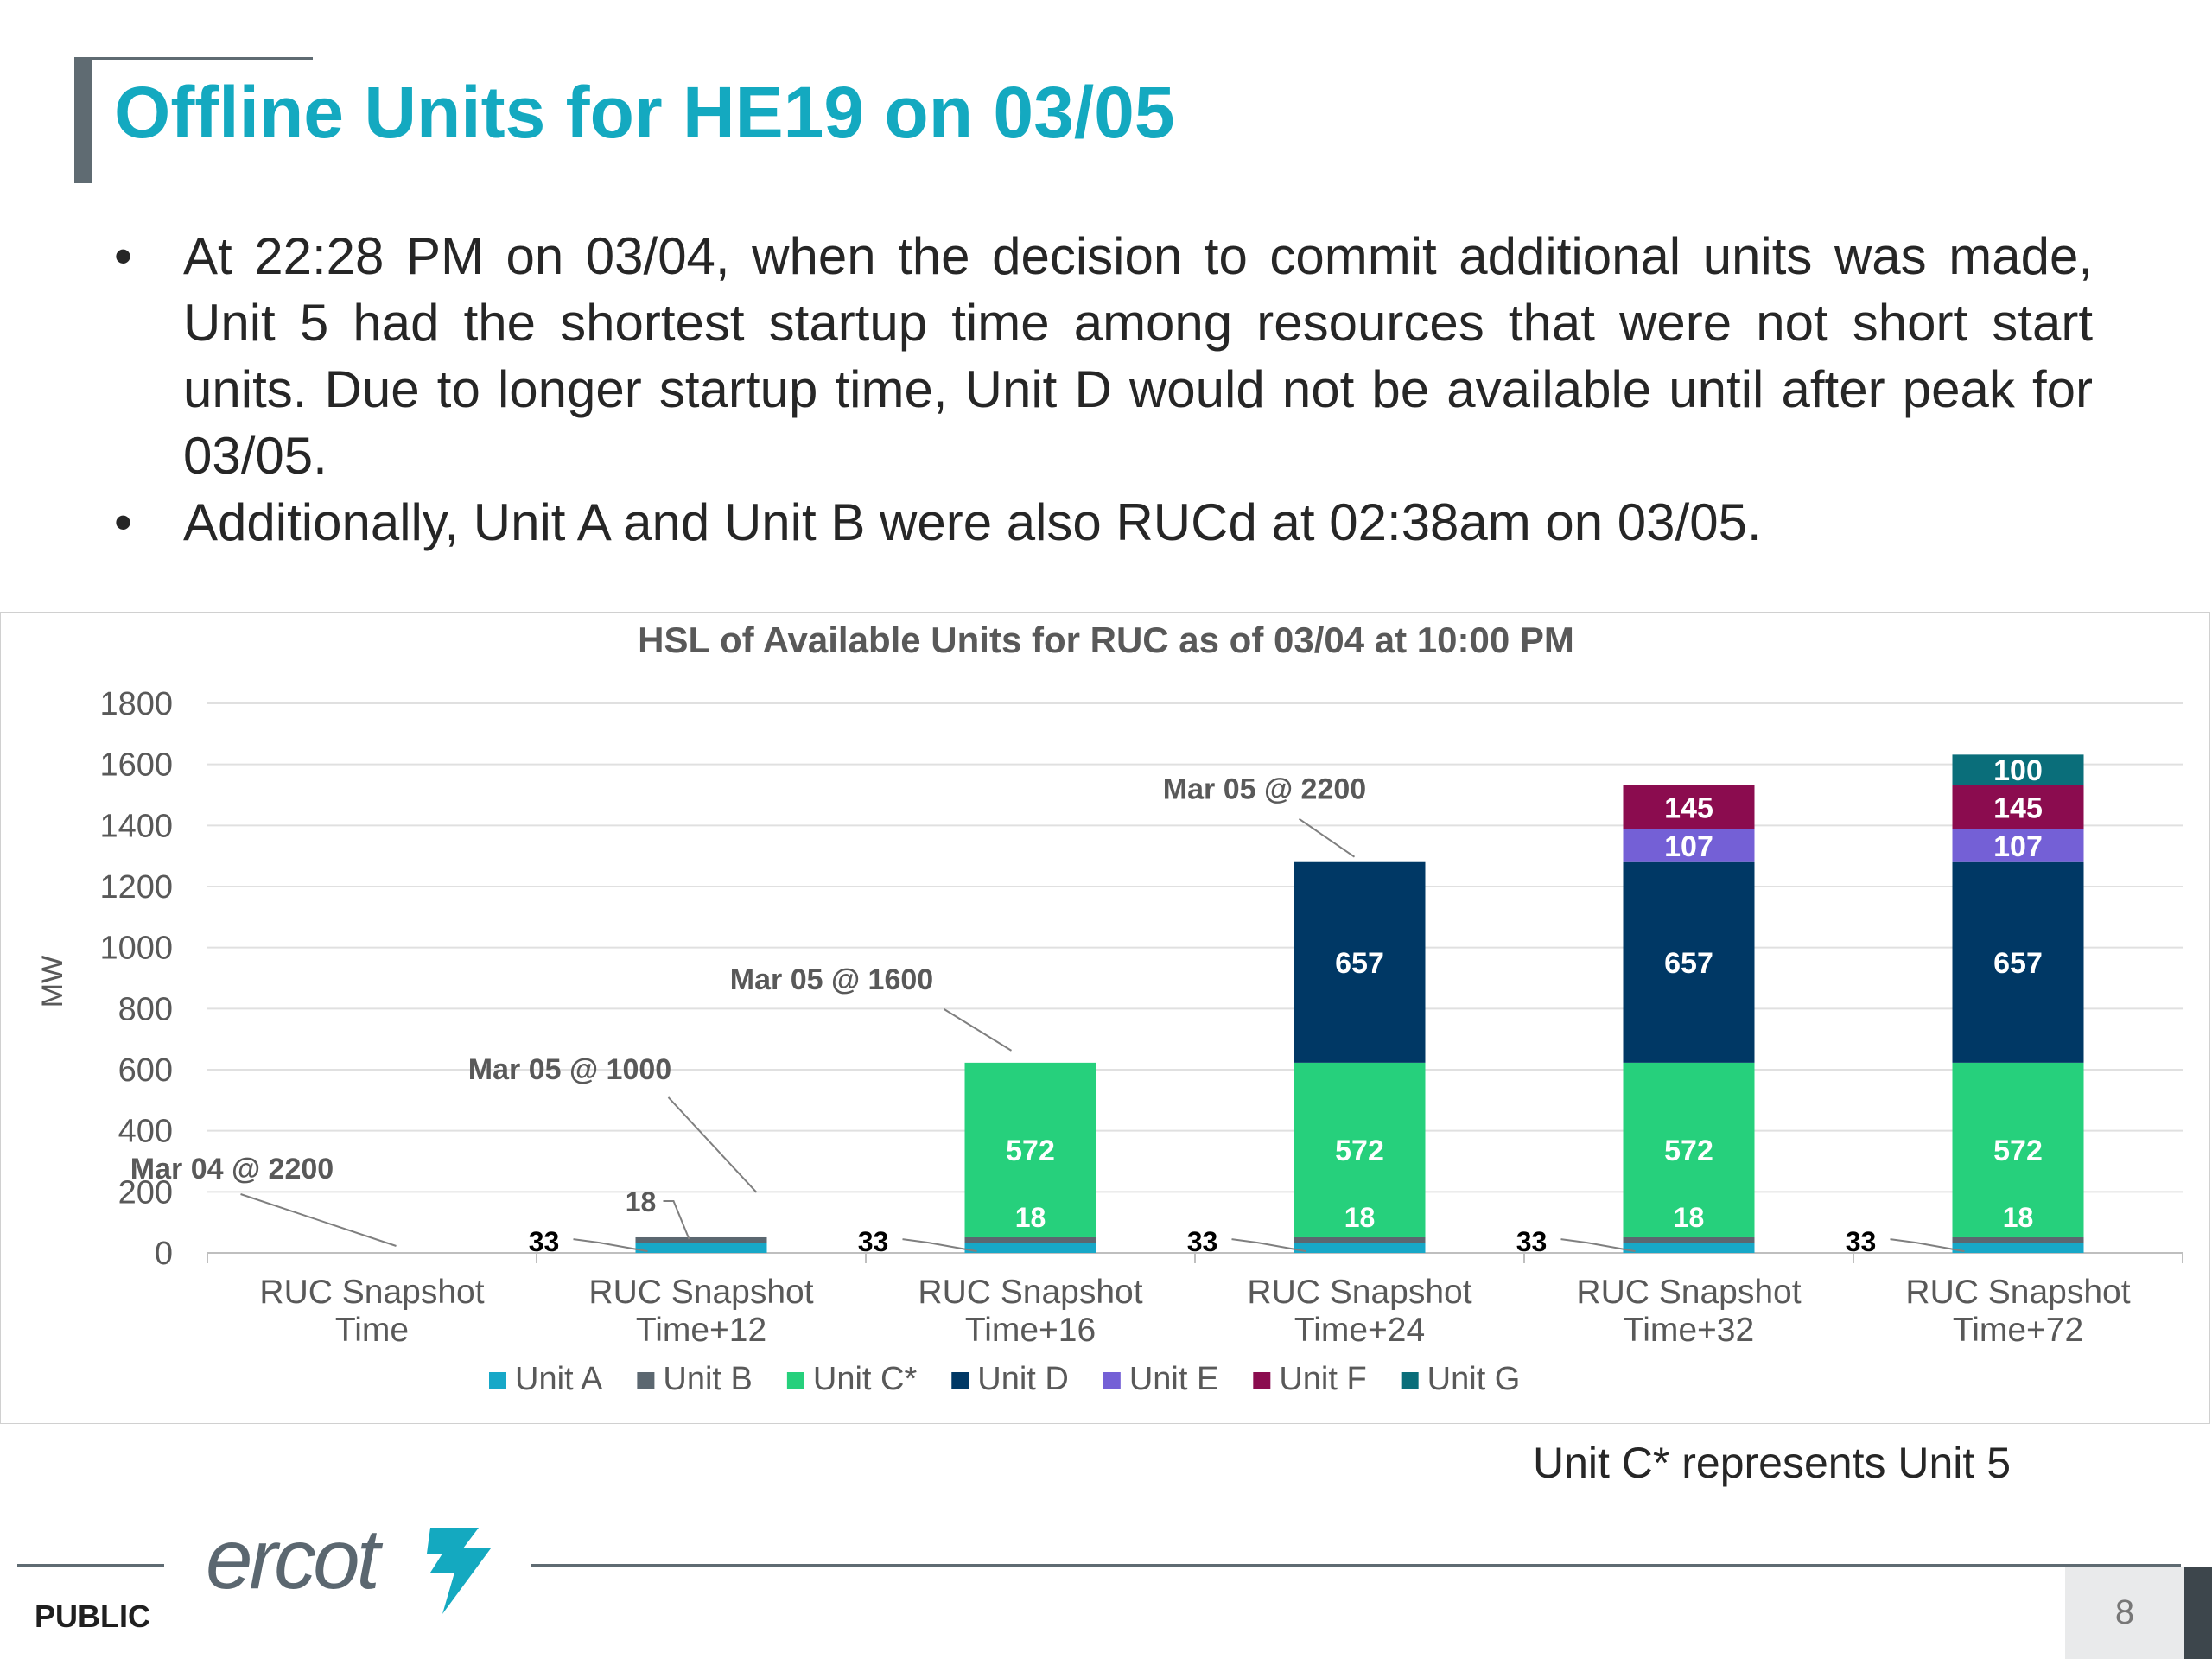  What do you see at coordinates (145, 1070) in the screenshot?
I see `y-tick-label: 600` at bounding box center [145, 1070].